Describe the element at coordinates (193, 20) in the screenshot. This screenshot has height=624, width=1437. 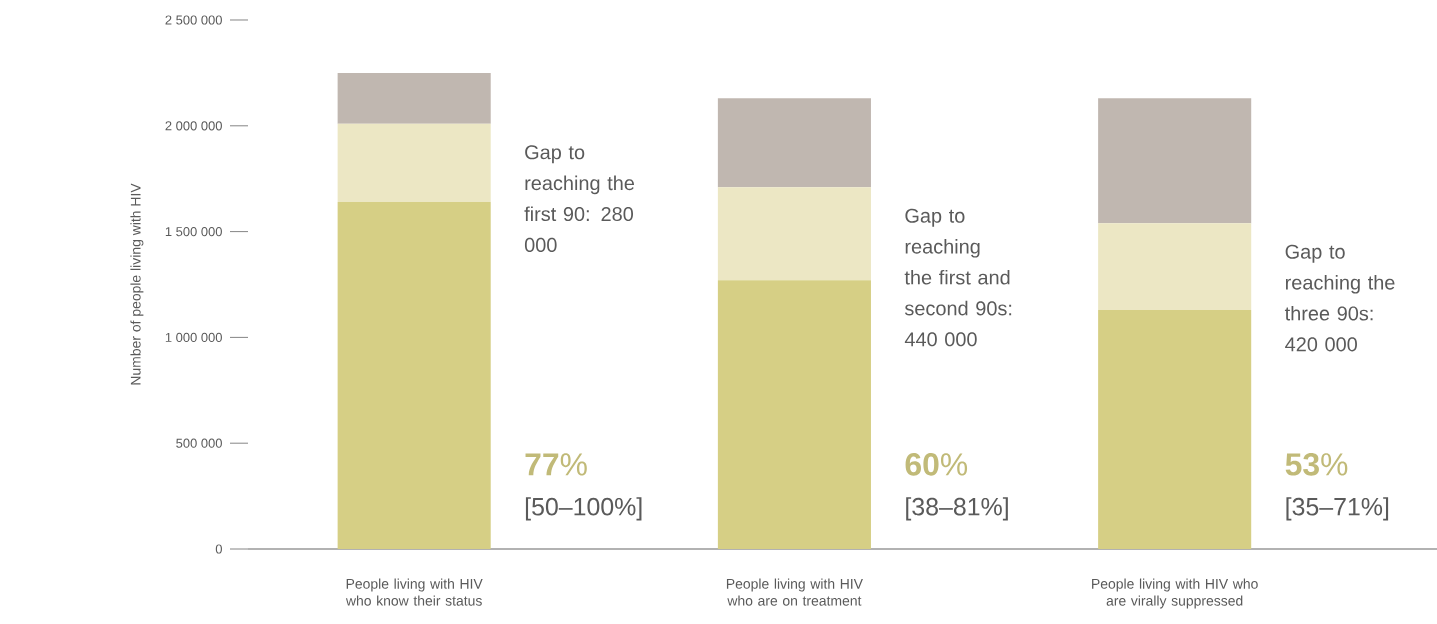
I see `y-tick-label: 2 500 000` at that location.